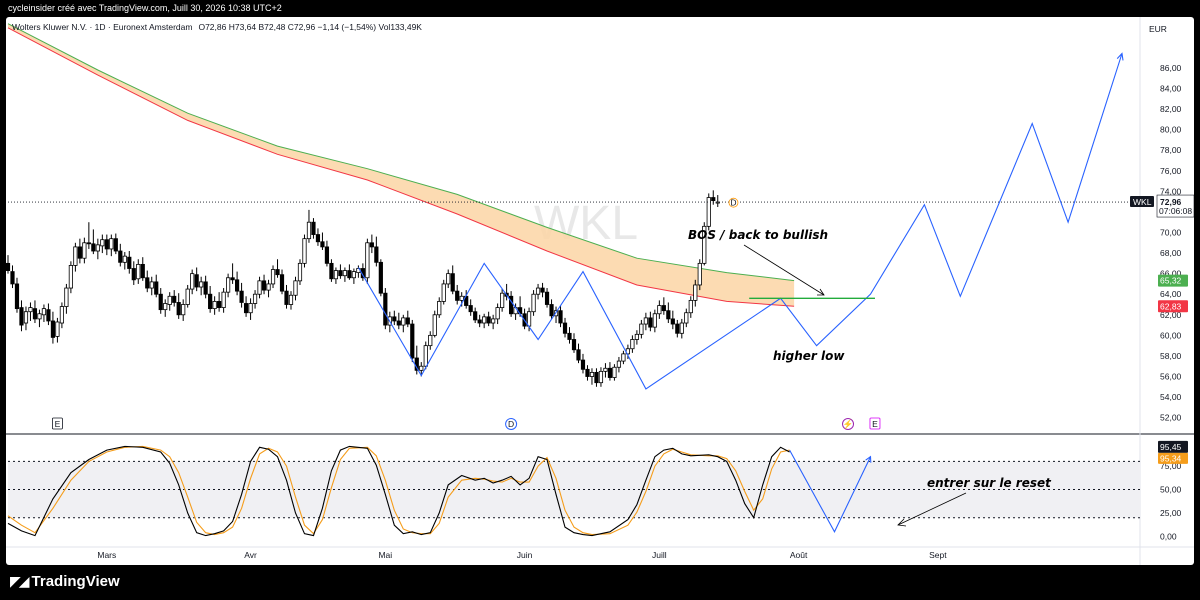 This screenshot has height=600, width=1200. I want to click on annotation-bos-arrowhead, so click(821, 292).